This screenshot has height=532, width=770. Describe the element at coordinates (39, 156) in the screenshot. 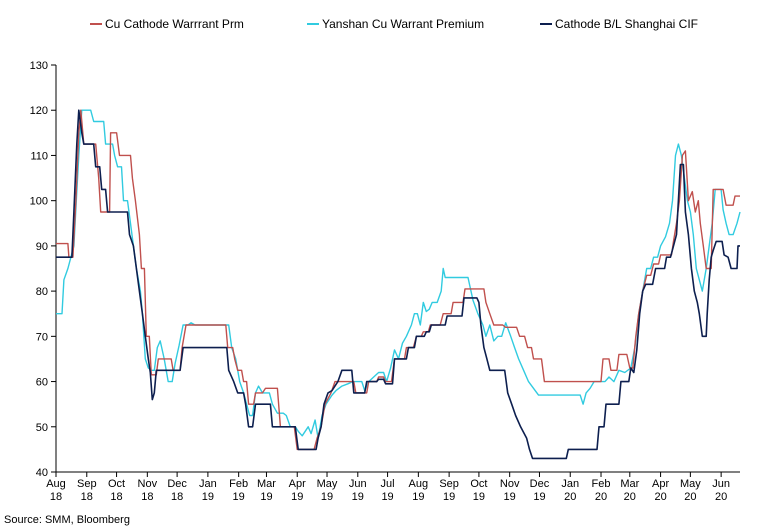

I see `y-tick-label: 110` at that location.